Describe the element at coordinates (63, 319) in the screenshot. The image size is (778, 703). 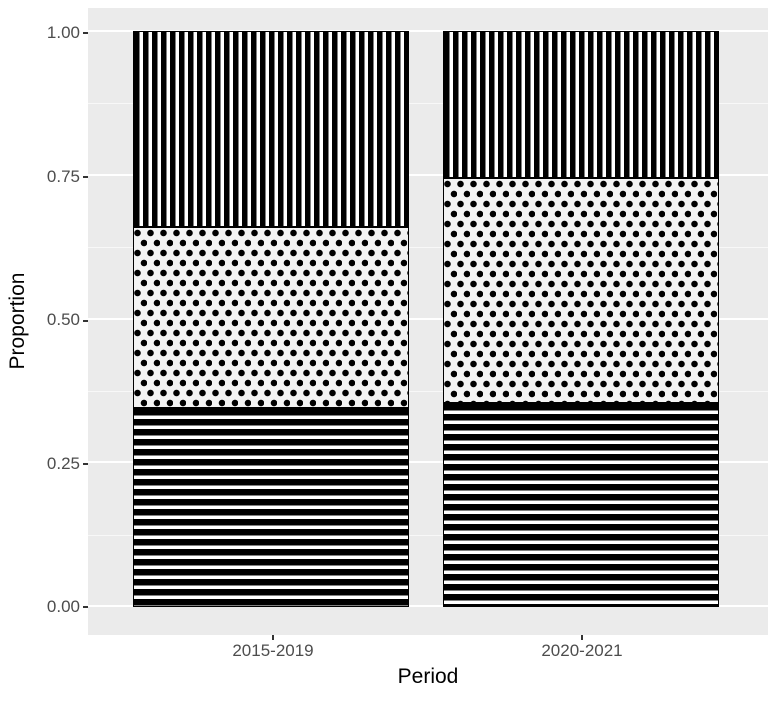
I see `y-tick-label-0.50: 0.50` at that location.